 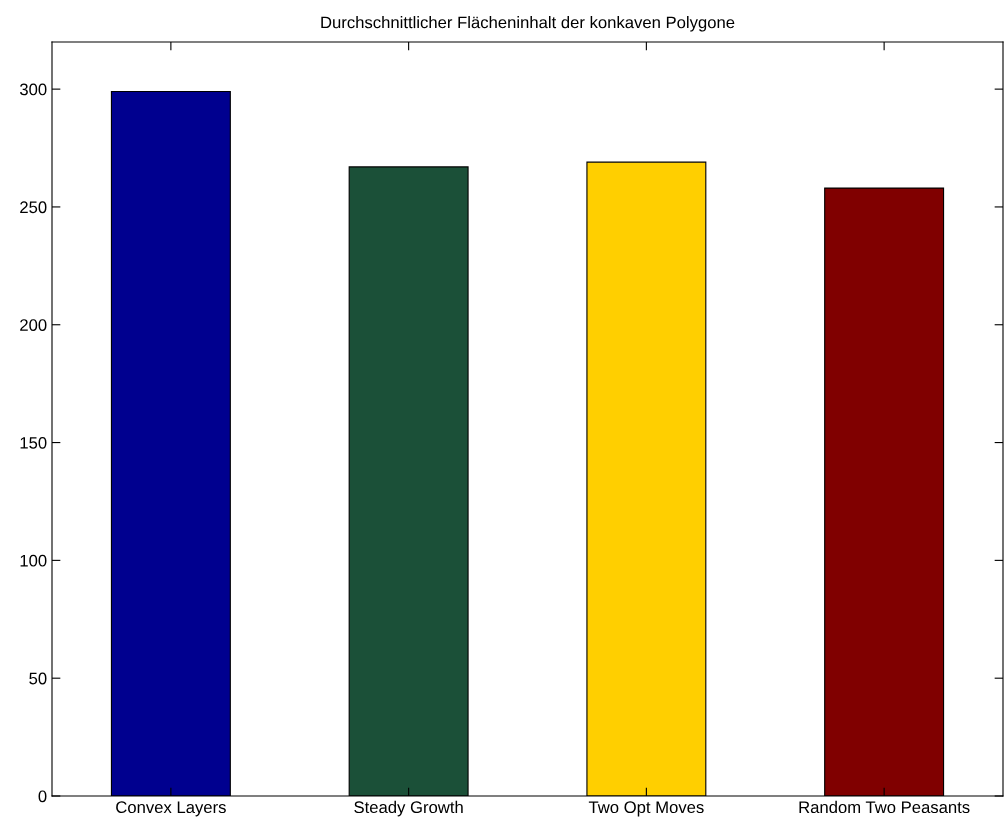 I want to click on y-tick-label: 0, so click(x=42, y=796).